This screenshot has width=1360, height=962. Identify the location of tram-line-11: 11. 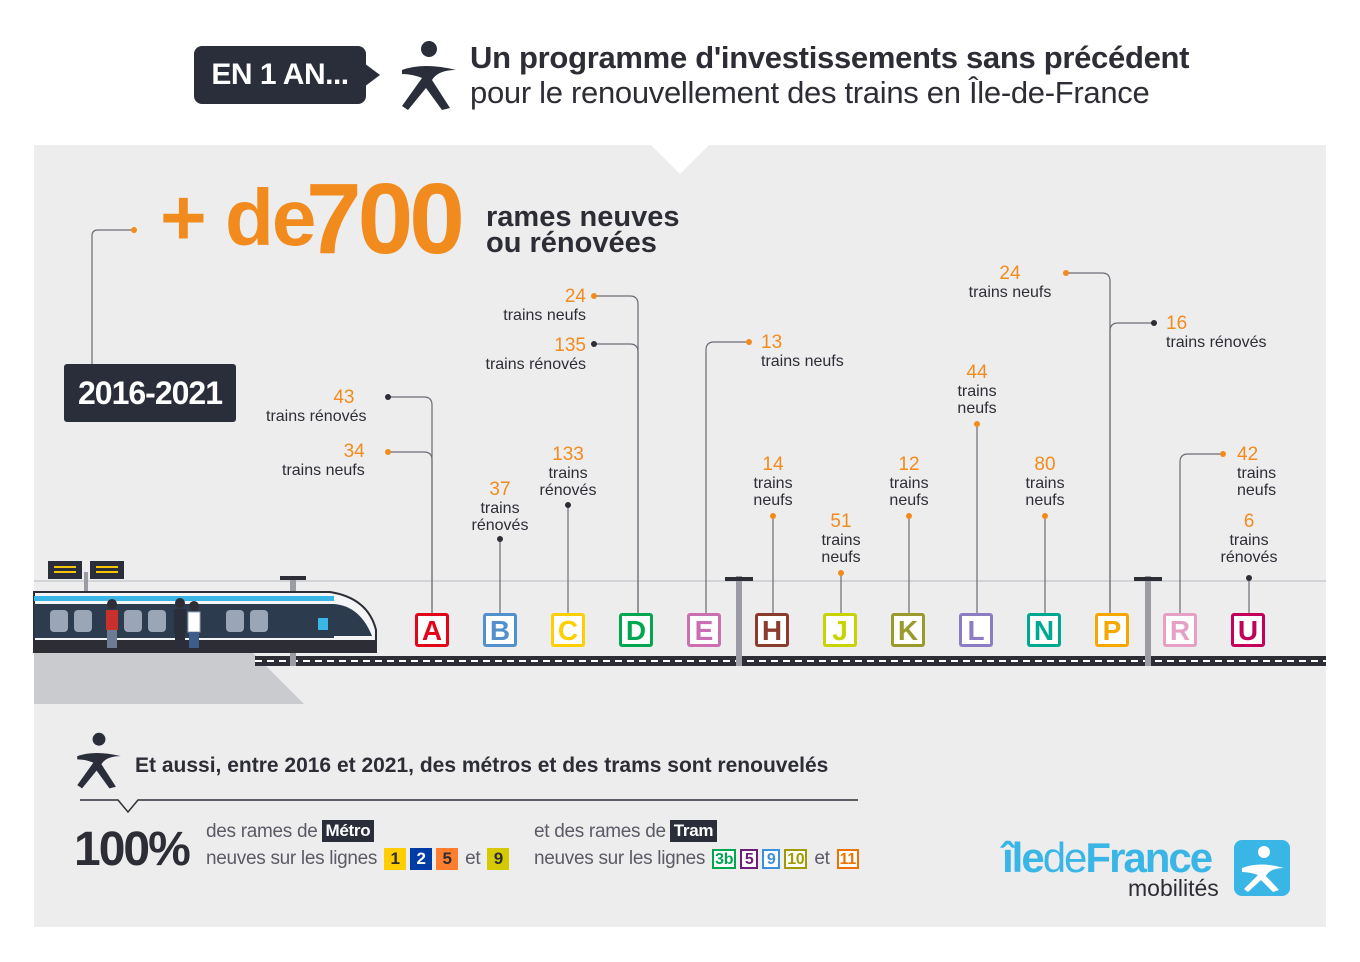
(847, 859).